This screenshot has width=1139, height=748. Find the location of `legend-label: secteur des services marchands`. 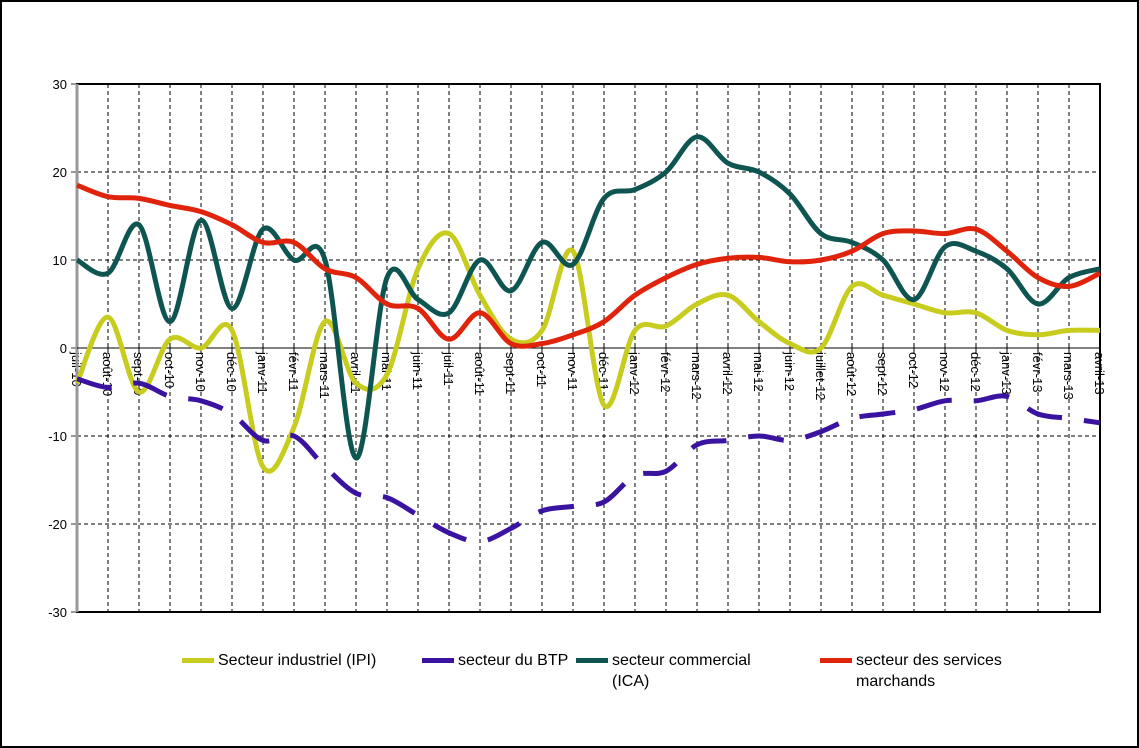

legend-label: secteur des services marchands is located at coordinates (929, 671).